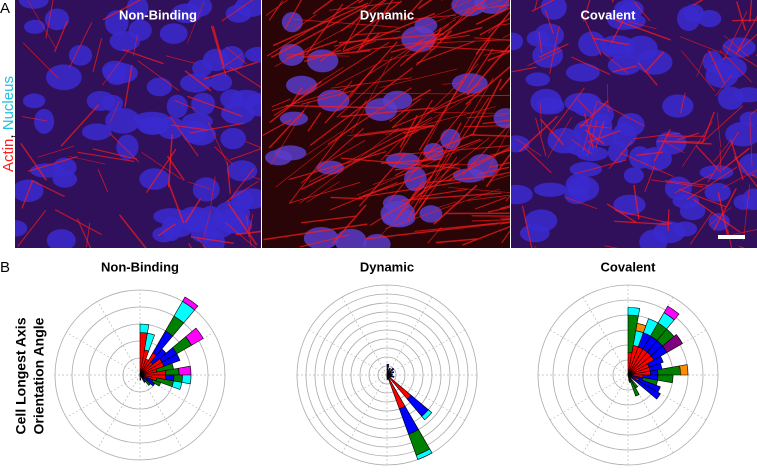 The height and width of the screenshot is (474, 757). Describe the element at coordinates (119, 338) in the screenshot. I see `spoke` at that location.